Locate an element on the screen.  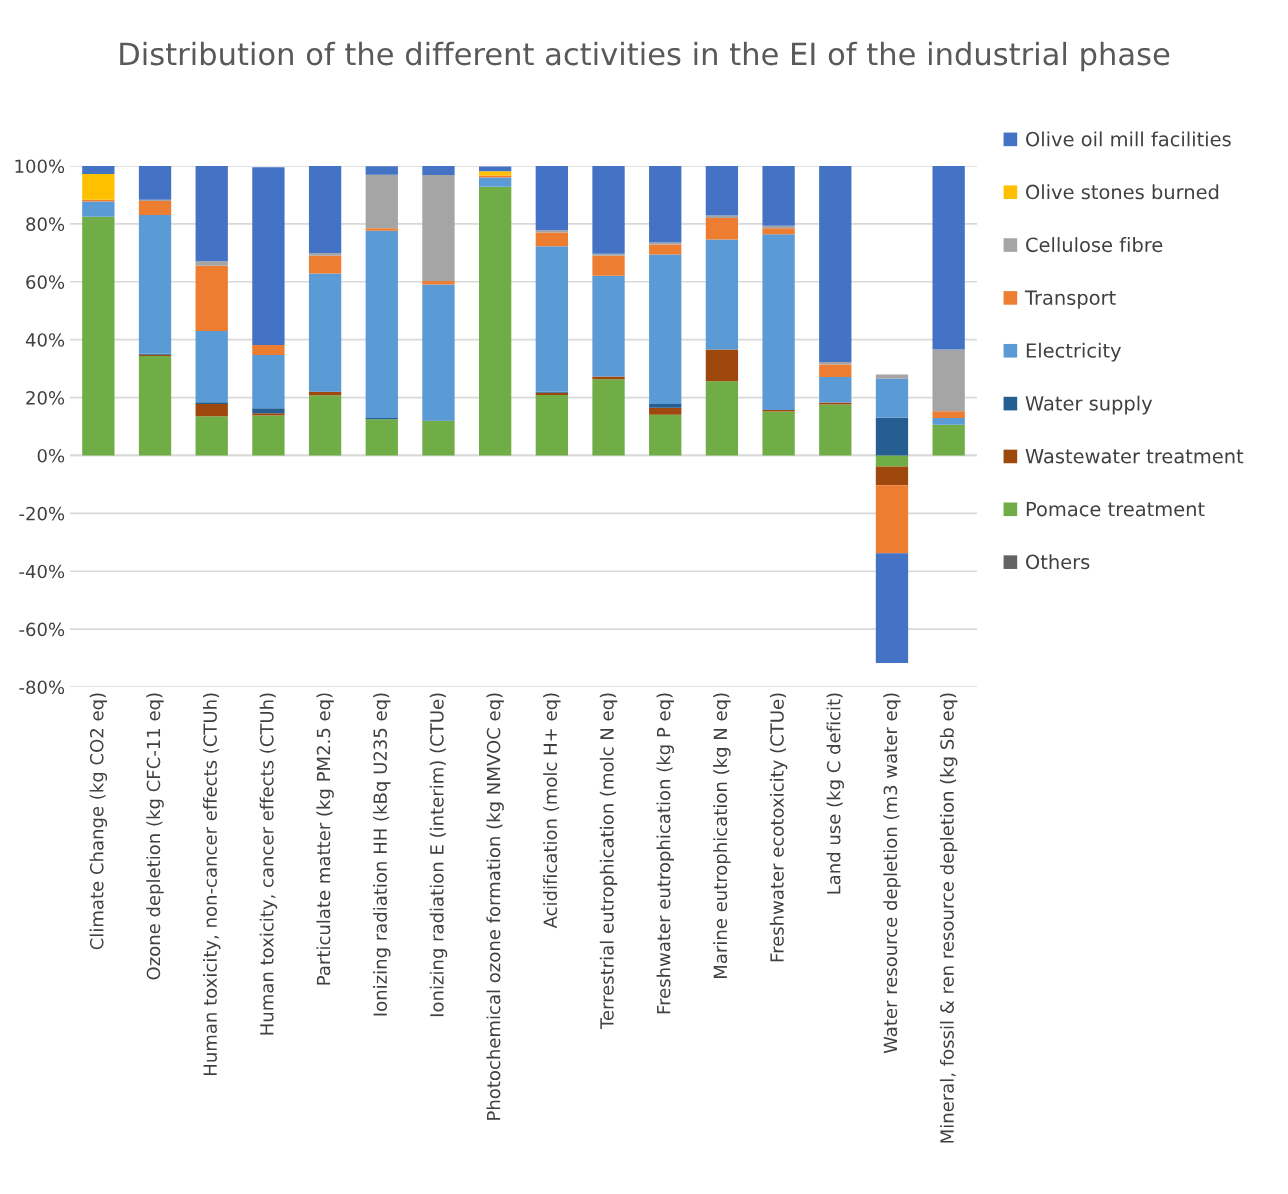
y-tick-label: -80% is located at coordinates (42, 687).